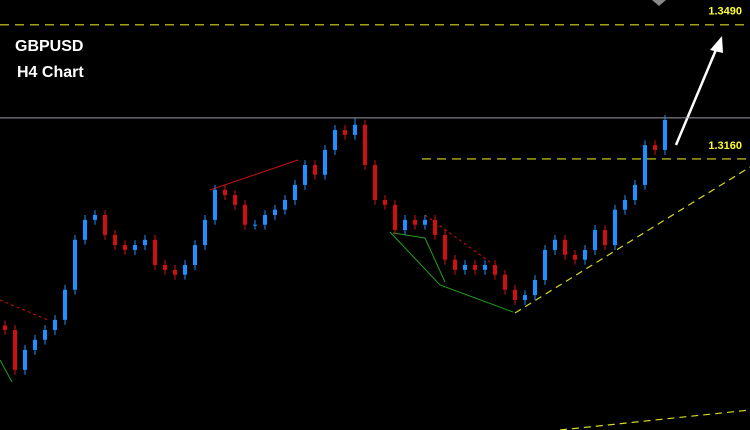  Describe the element at coordinates (725, 146) in the screenshot. I see `level-label: 1.3160` at that location.